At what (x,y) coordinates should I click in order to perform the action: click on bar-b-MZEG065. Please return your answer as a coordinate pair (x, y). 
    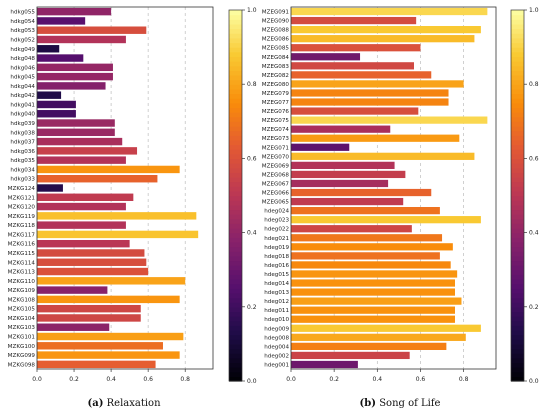
    Looking at the image, I should click on (347, 201).